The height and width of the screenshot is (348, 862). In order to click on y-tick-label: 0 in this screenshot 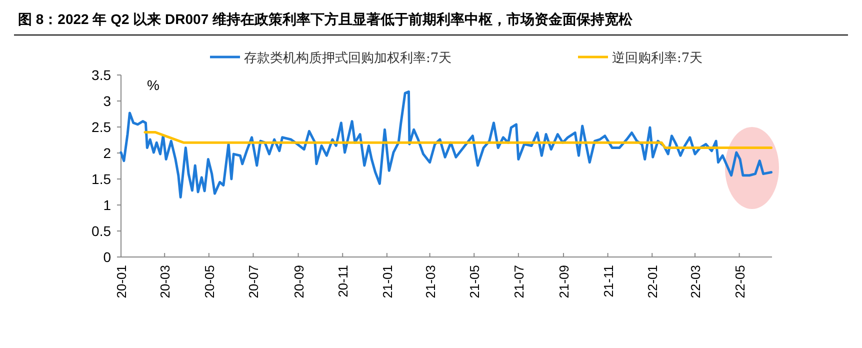, I will do `click(107, 257)`.